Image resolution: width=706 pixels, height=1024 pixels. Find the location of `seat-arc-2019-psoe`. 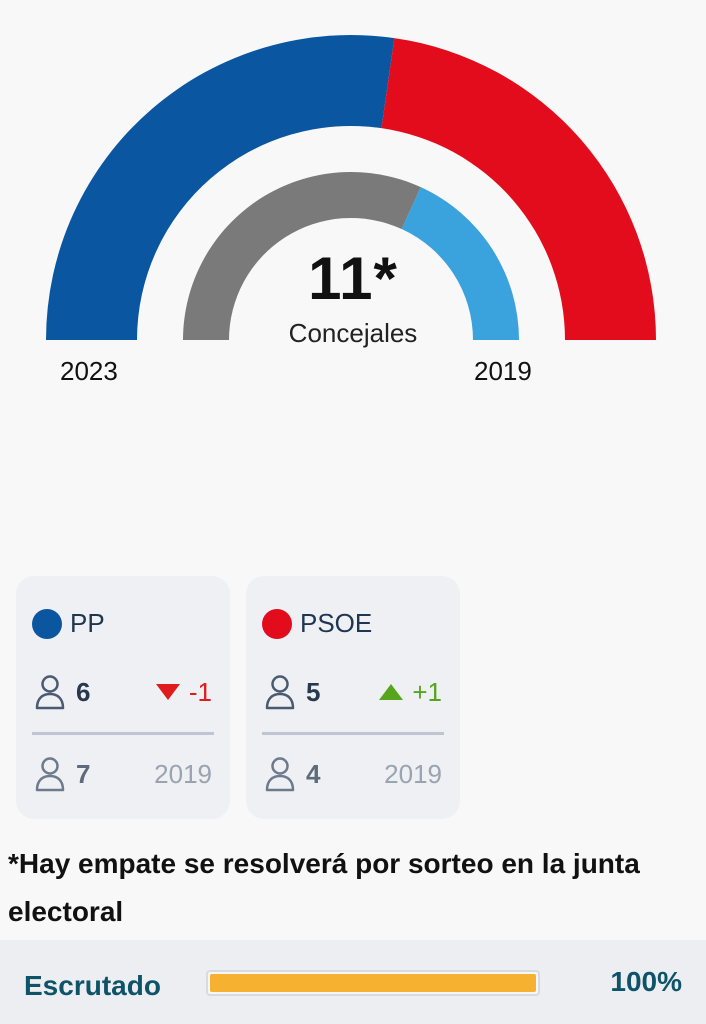

seat-arc-2019-psoe is located at coordinates (460, 263).